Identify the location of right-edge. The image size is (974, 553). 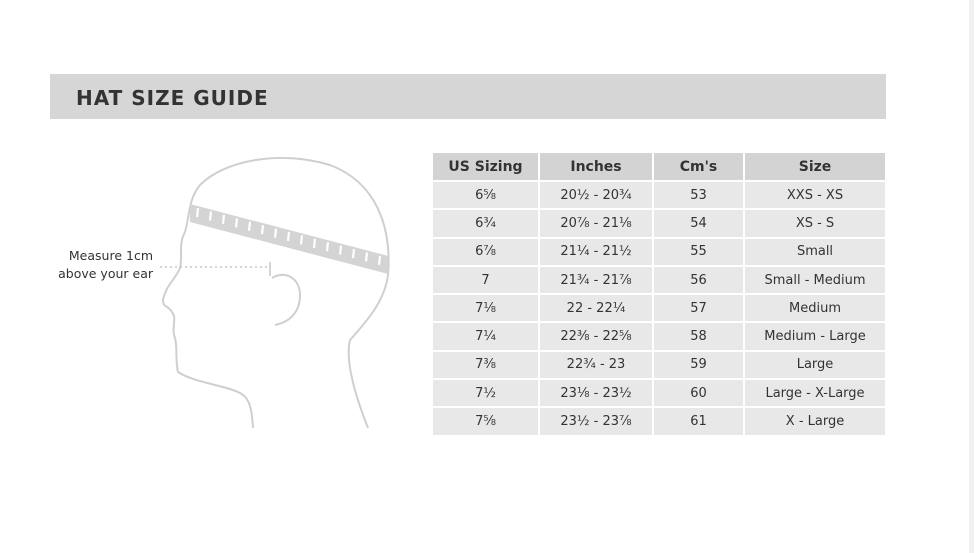
(971, 276).